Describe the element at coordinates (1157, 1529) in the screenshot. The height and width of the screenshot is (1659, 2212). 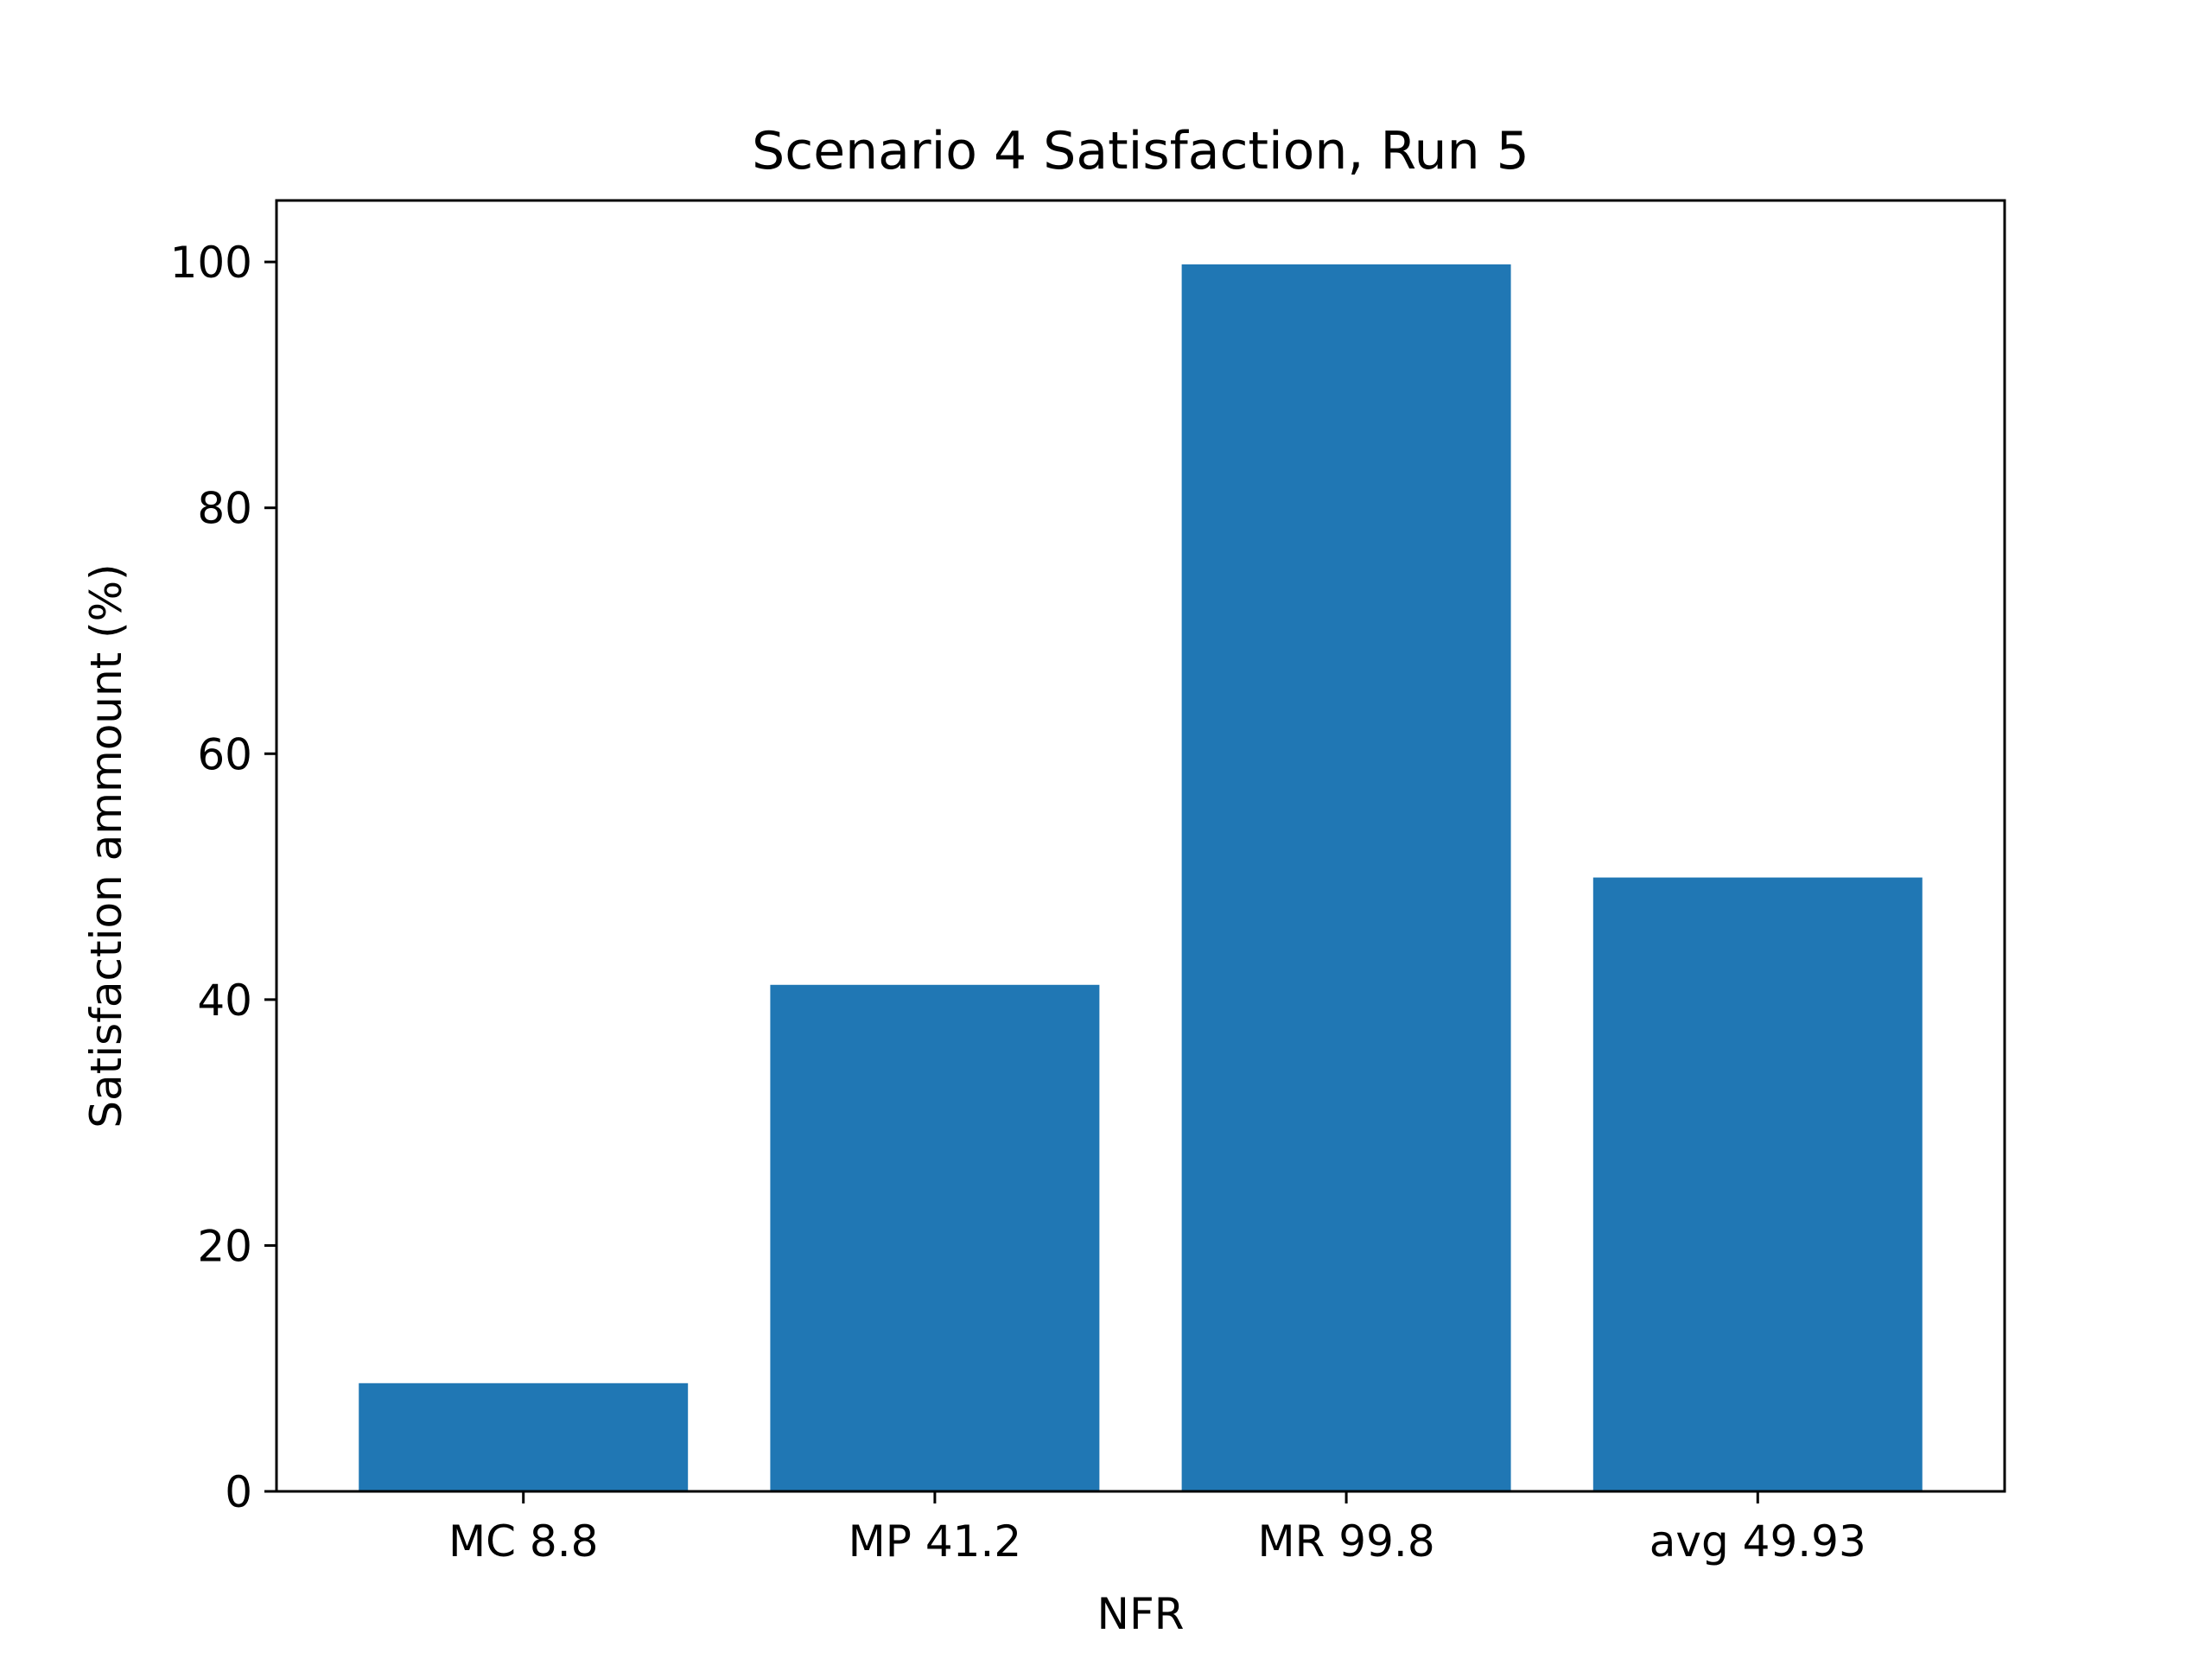
I see `x-axis-ticks: MC 8.8 MP 41.2 MR 99.8 avg 49.93` at that location.